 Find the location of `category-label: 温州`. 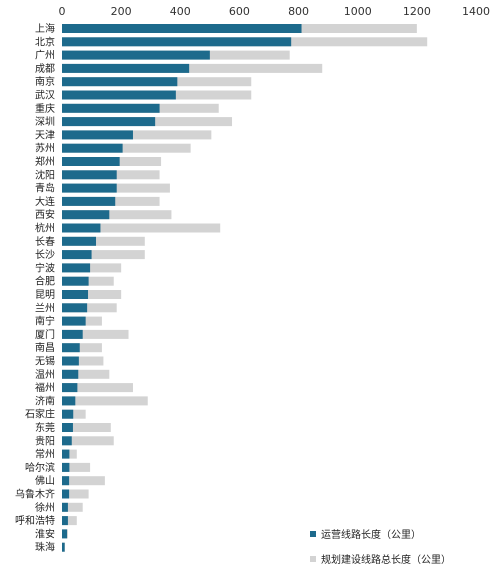

category-label: 温州 is located at coordinates (45, 375).